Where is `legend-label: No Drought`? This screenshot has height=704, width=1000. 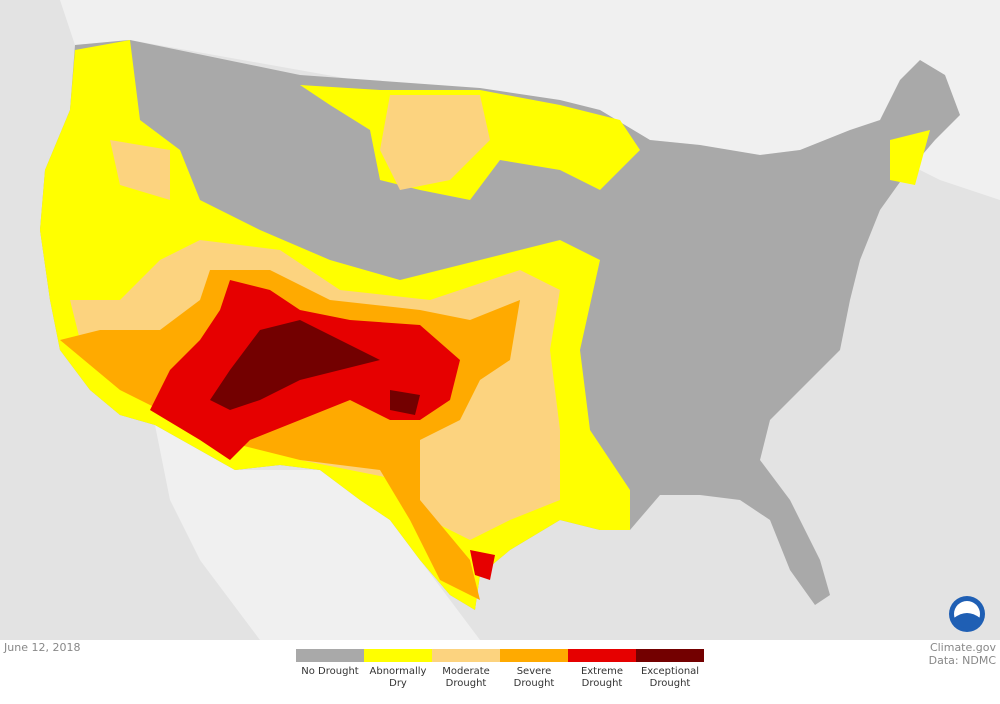
legend-label: No Drought is located at coordinates (330, 671).